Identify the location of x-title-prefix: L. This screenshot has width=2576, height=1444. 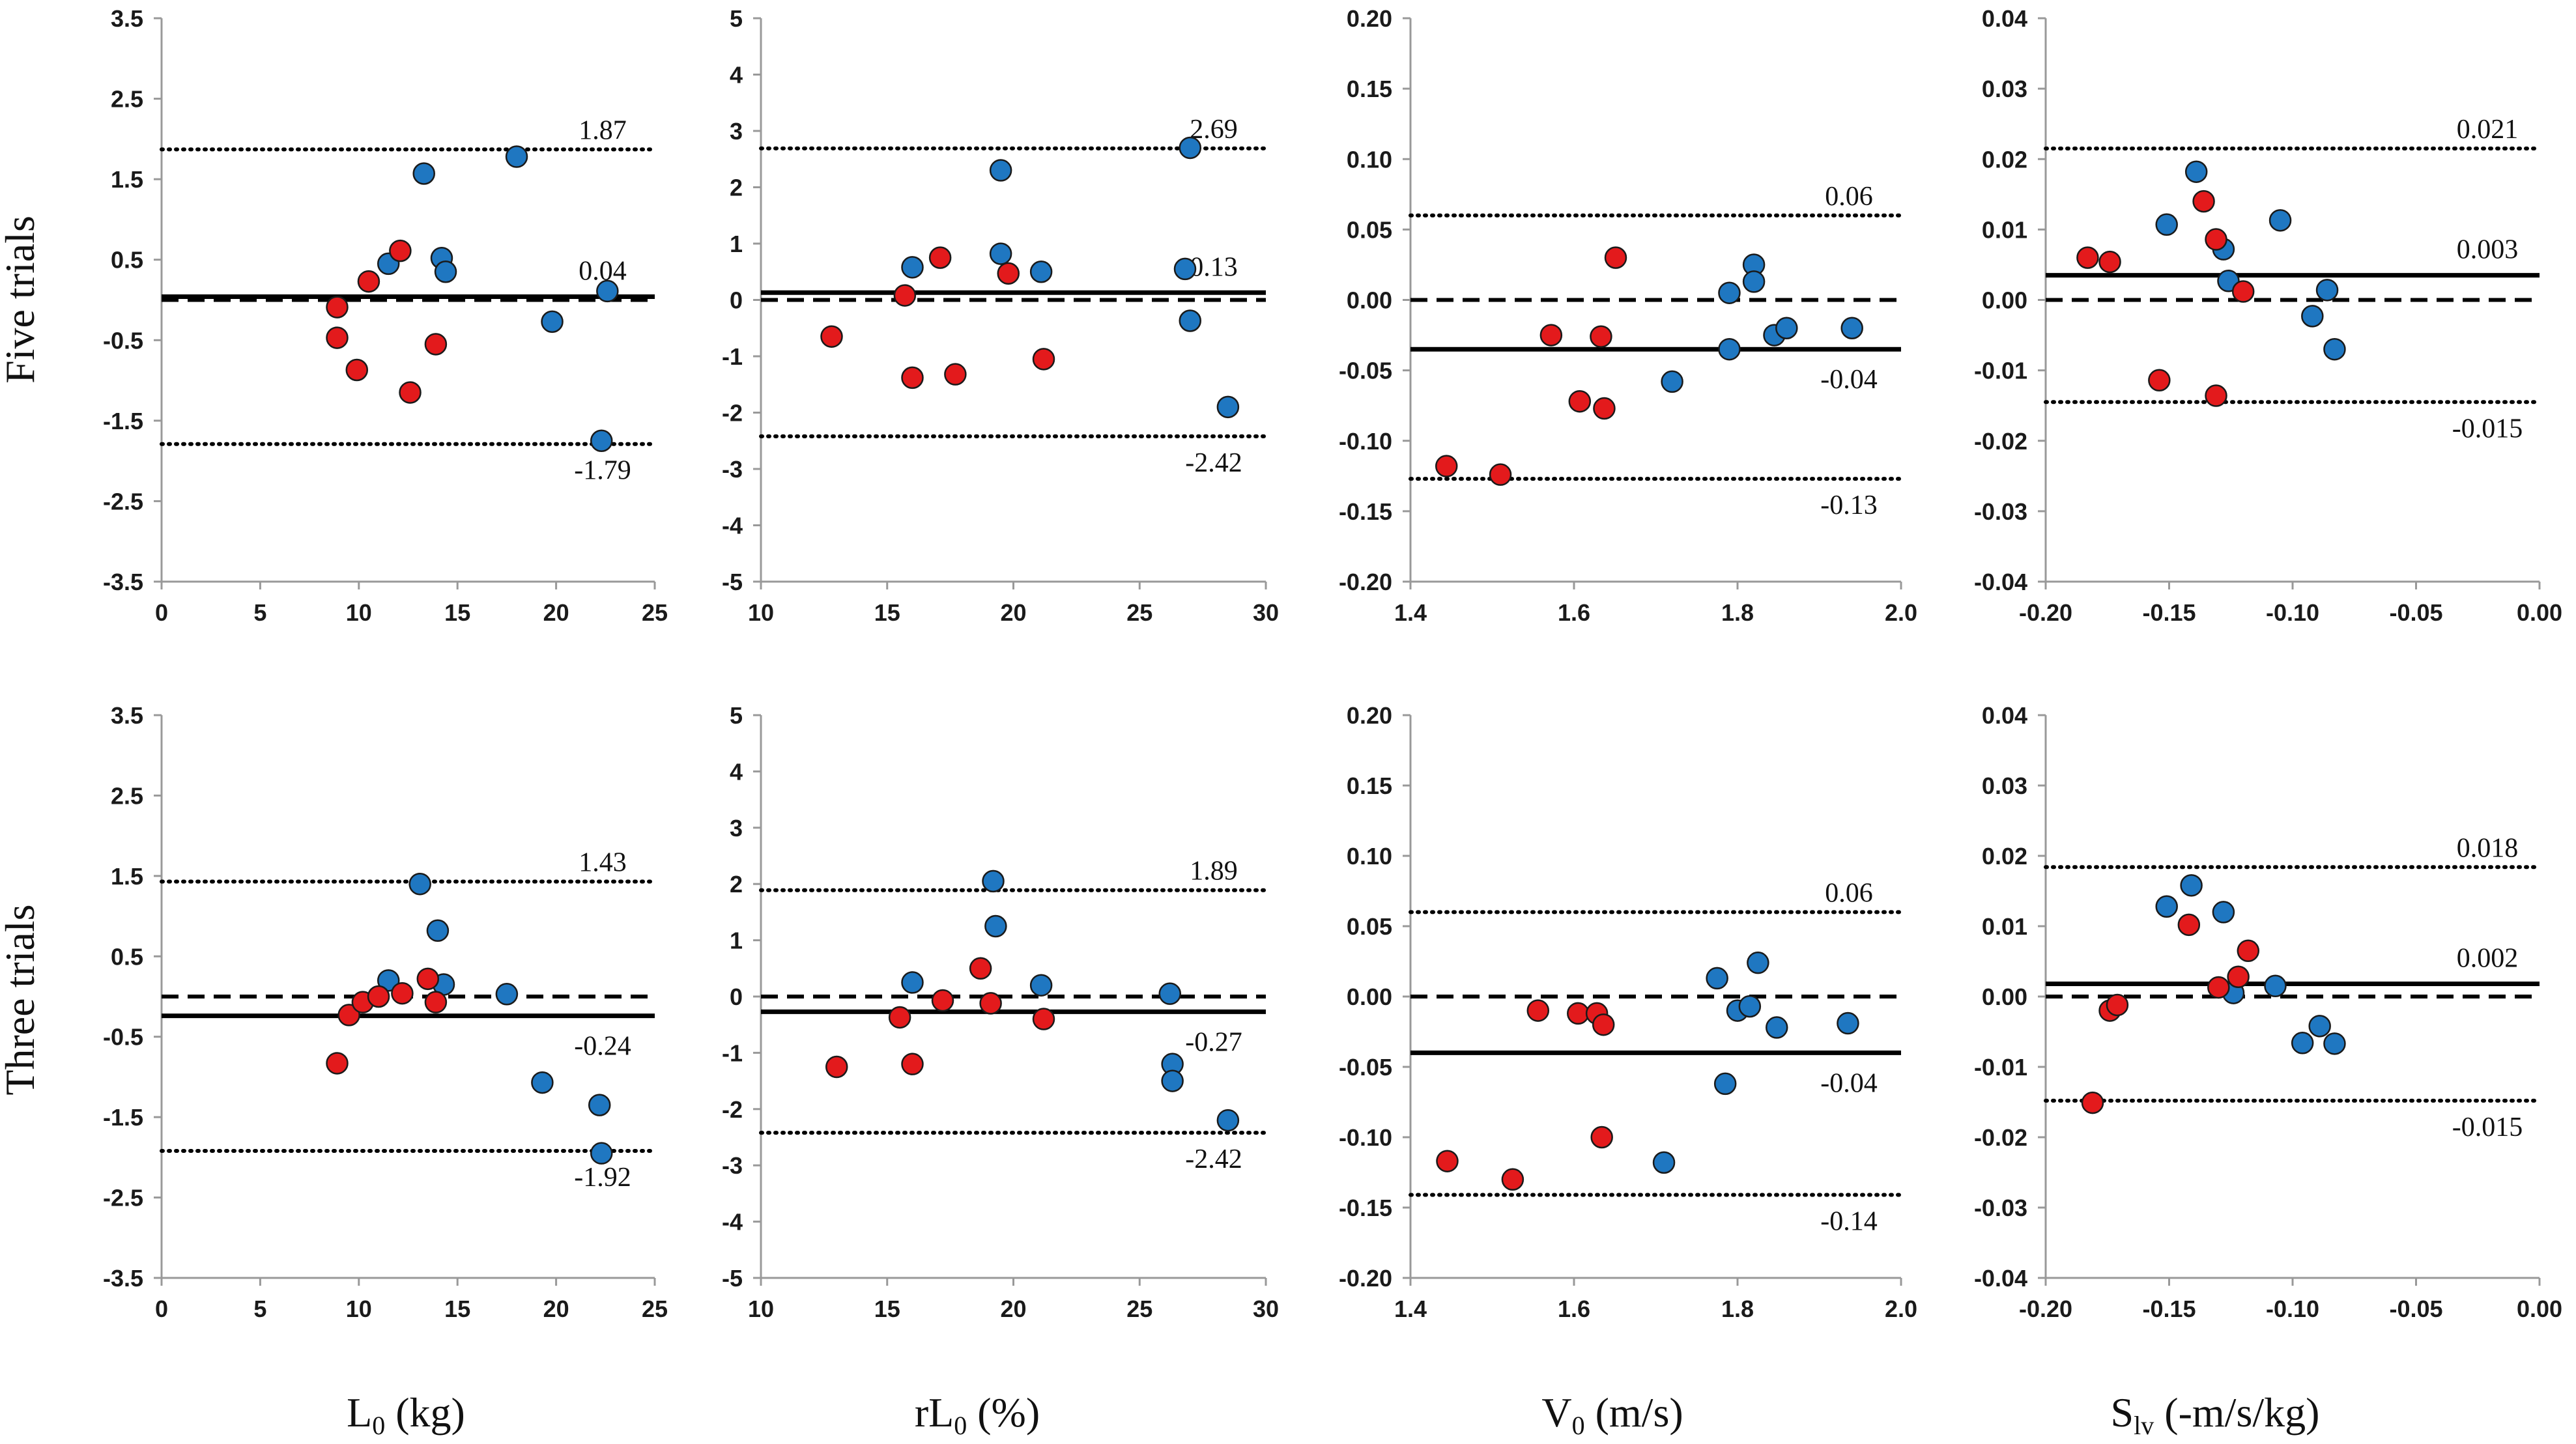
(359, 1413).